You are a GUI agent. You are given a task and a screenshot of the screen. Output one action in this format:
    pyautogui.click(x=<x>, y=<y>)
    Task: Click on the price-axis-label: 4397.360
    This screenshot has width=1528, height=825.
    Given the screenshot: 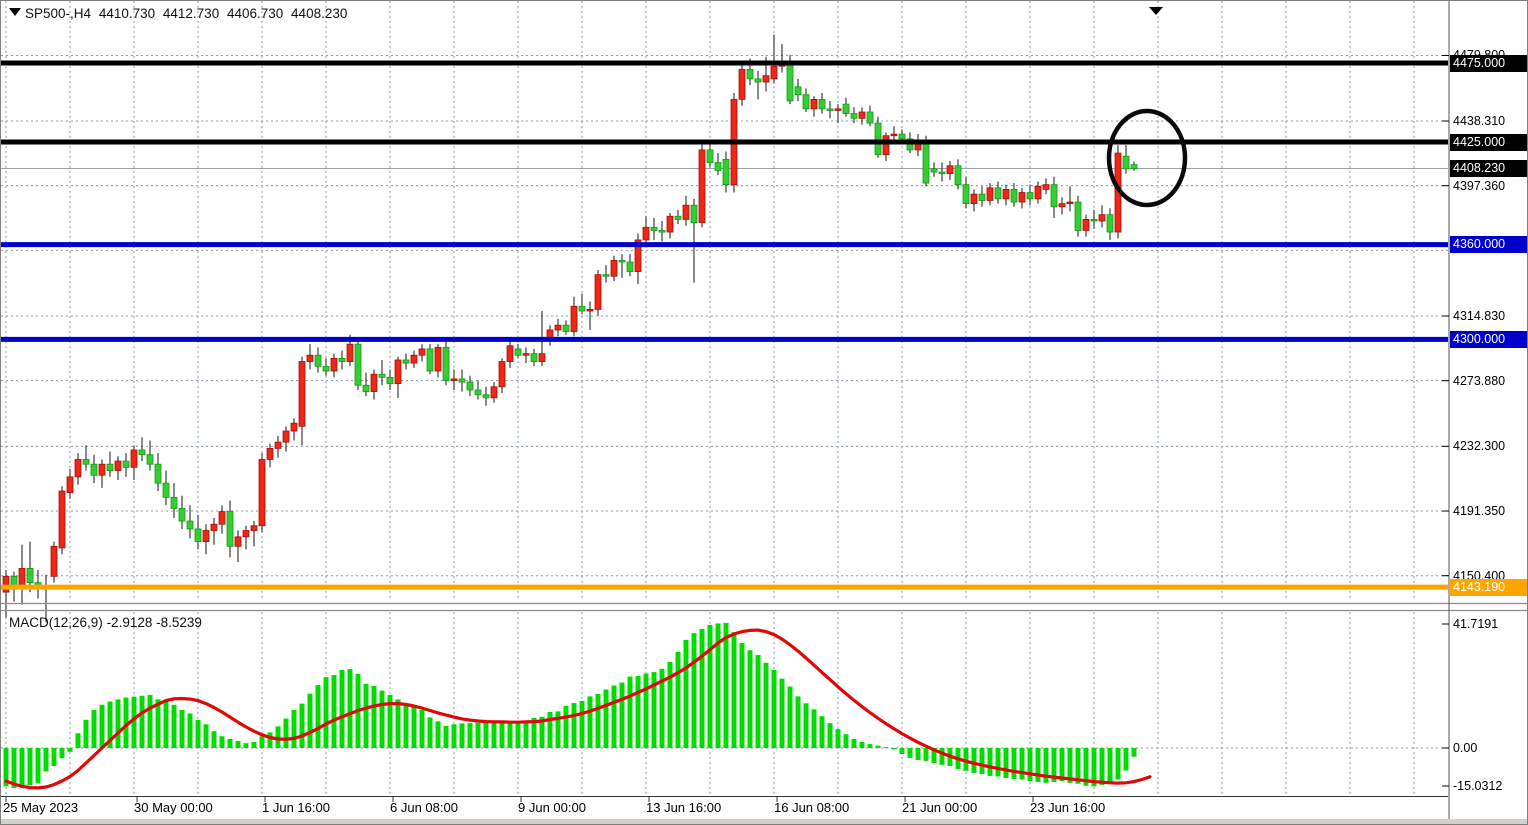 What is the action you would take?
    pyautogui.click(x=1479, y=186)
    